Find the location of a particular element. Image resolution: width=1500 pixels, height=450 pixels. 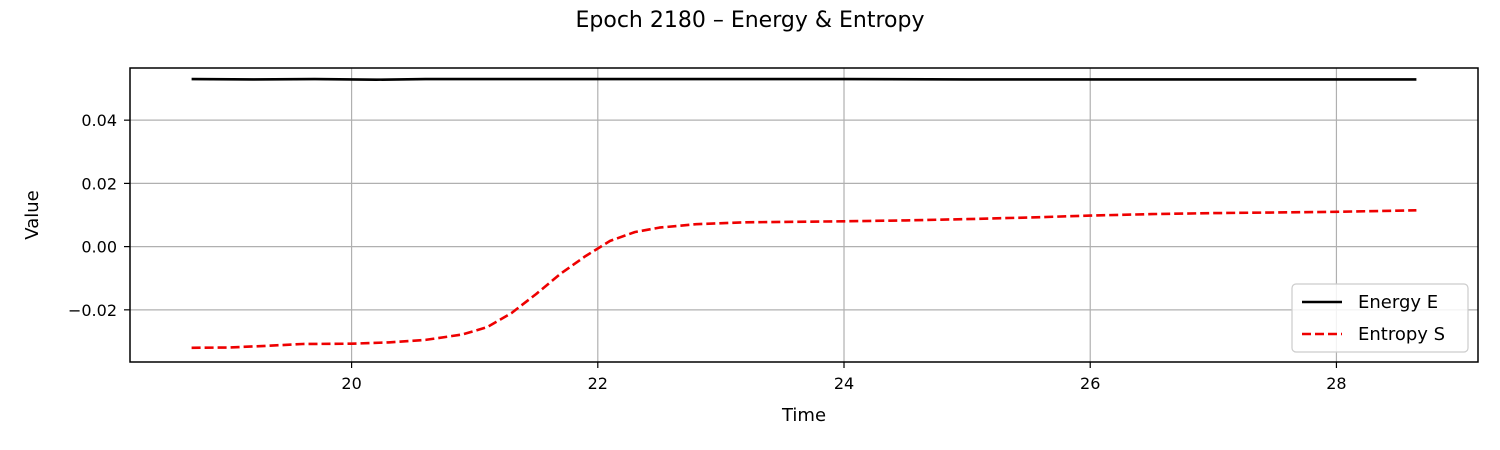

y-tick-label: 0.02 is located at coordinates (99, 183).